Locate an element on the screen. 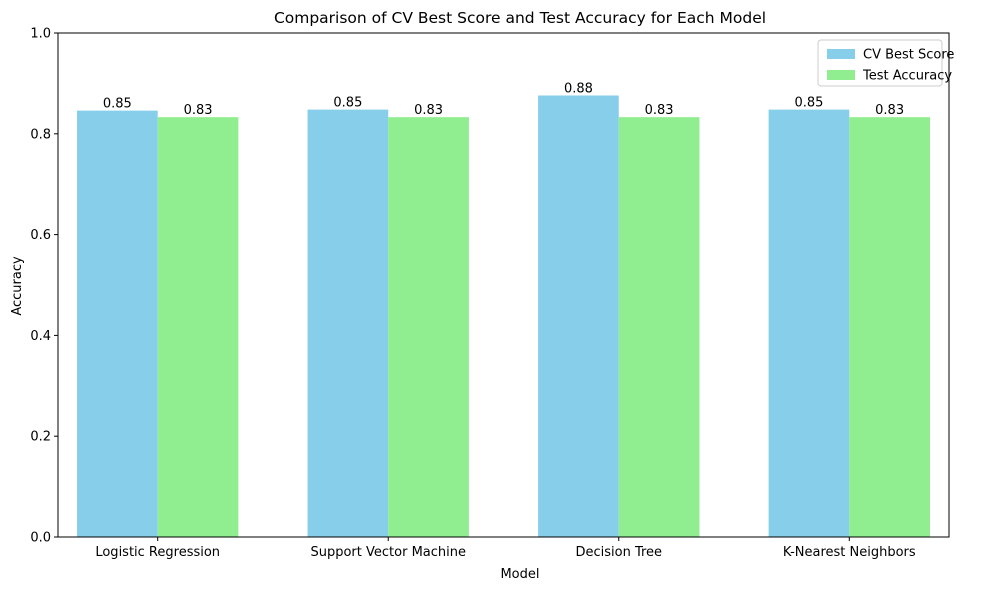 The width and height of the screenshot is (989, 590). y-tick-label-4: 0.8 is located at coordinates (40, 134).